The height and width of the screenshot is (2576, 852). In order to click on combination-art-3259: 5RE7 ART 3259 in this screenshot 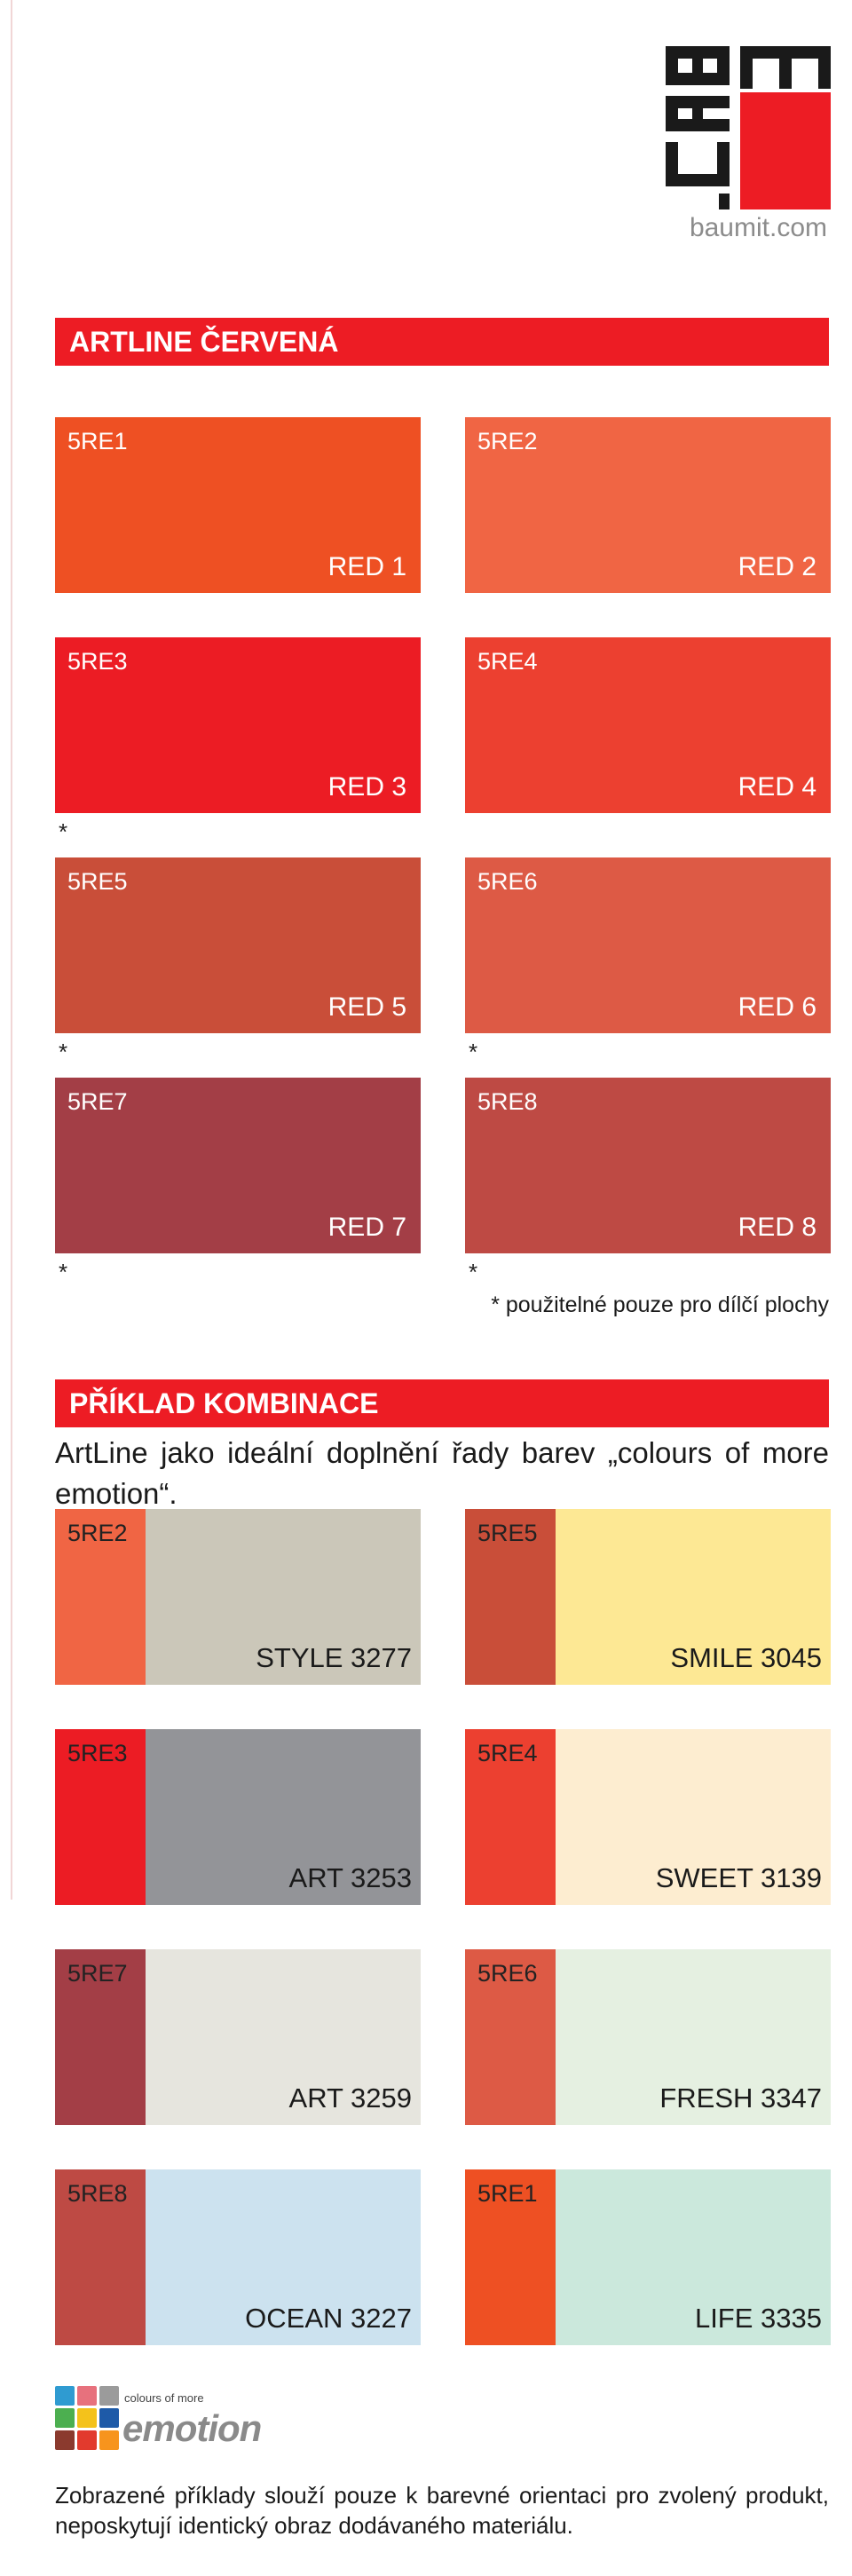, I will do `click(238, 2037)`.